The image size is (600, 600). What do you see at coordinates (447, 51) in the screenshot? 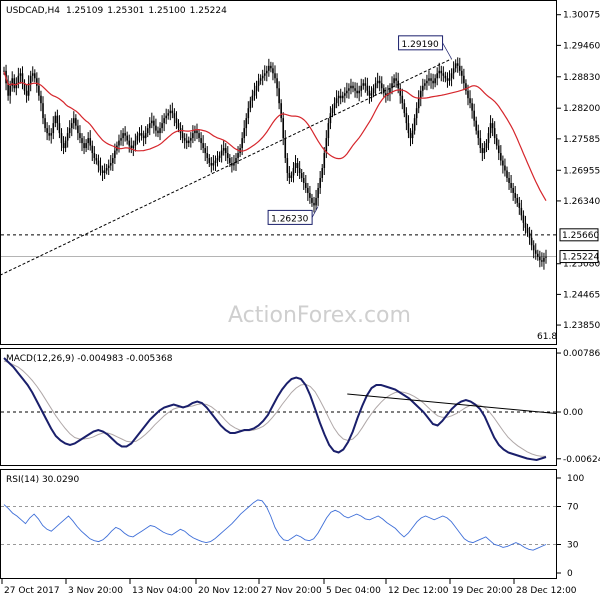
I see `annotation-leader` at bounding box center [447, 51].